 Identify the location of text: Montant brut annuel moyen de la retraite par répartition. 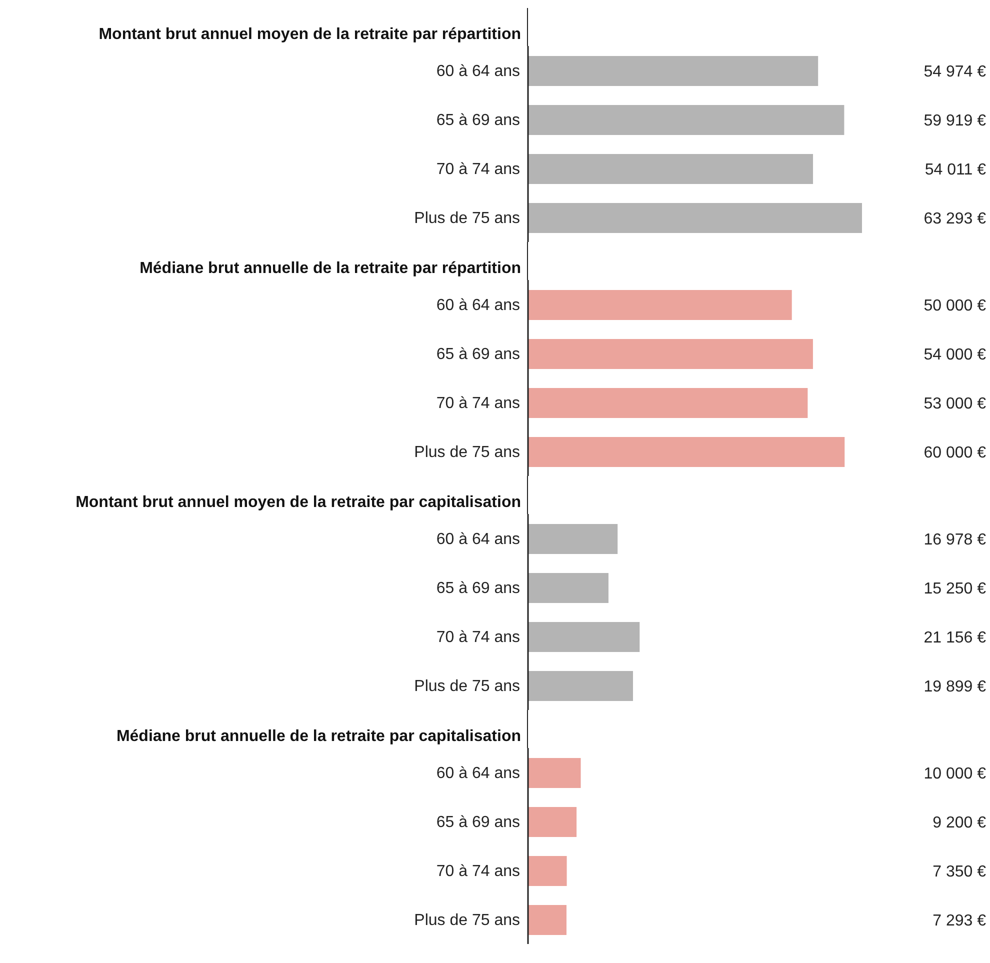
(268, 27).